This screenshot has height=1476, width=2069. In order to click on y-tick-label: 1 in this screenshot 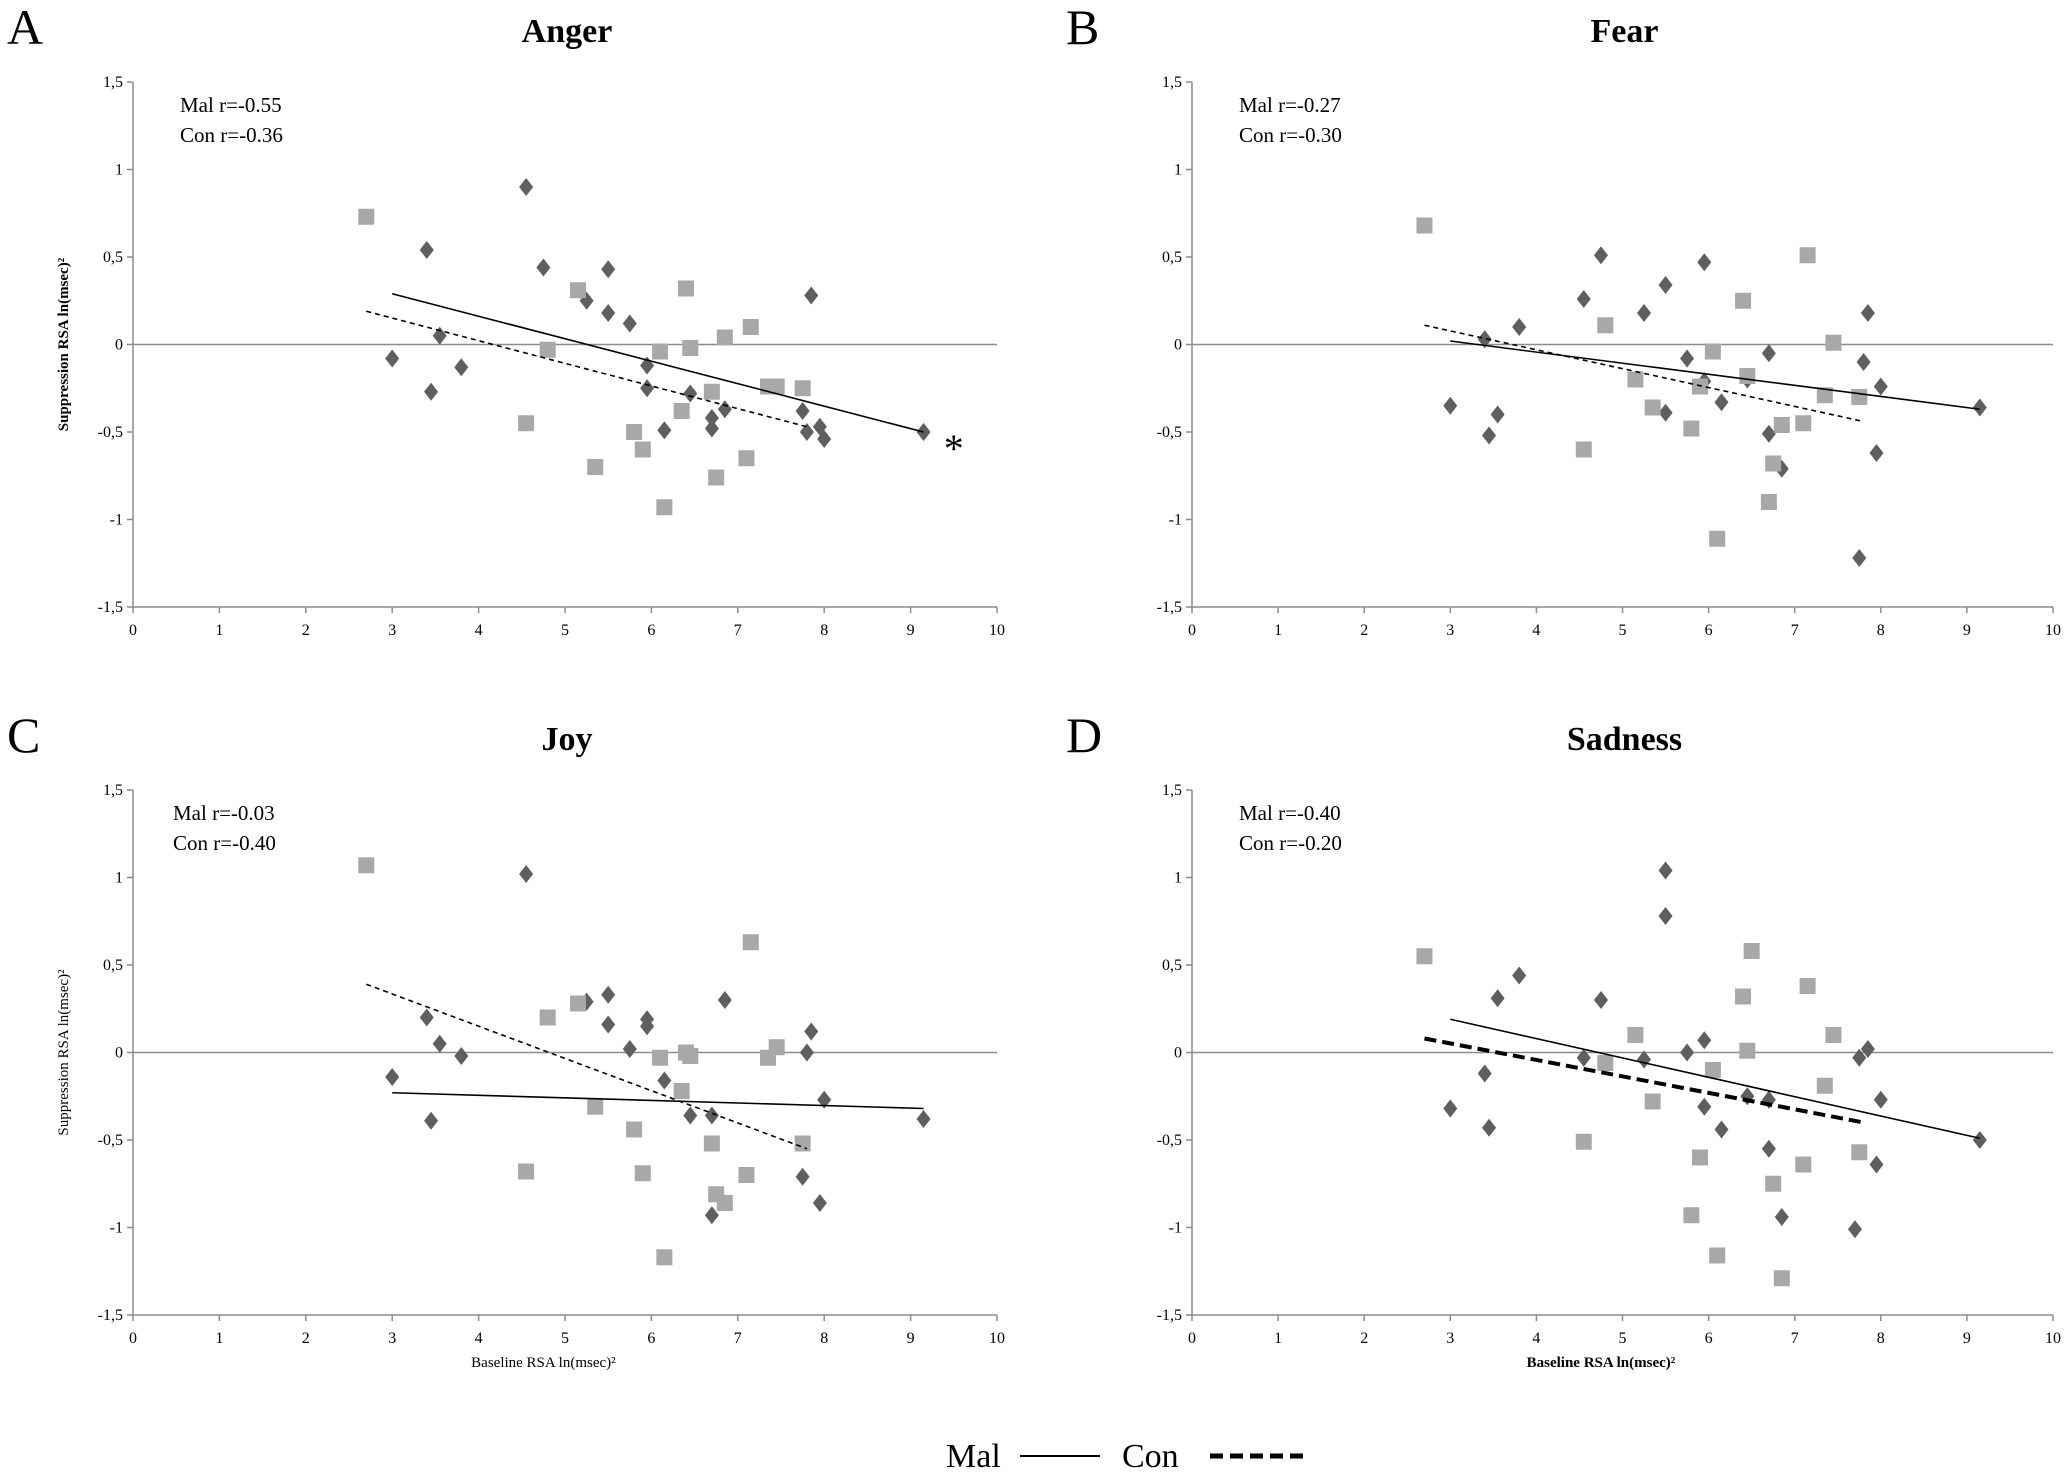, I will do `click(1178, 170)`.